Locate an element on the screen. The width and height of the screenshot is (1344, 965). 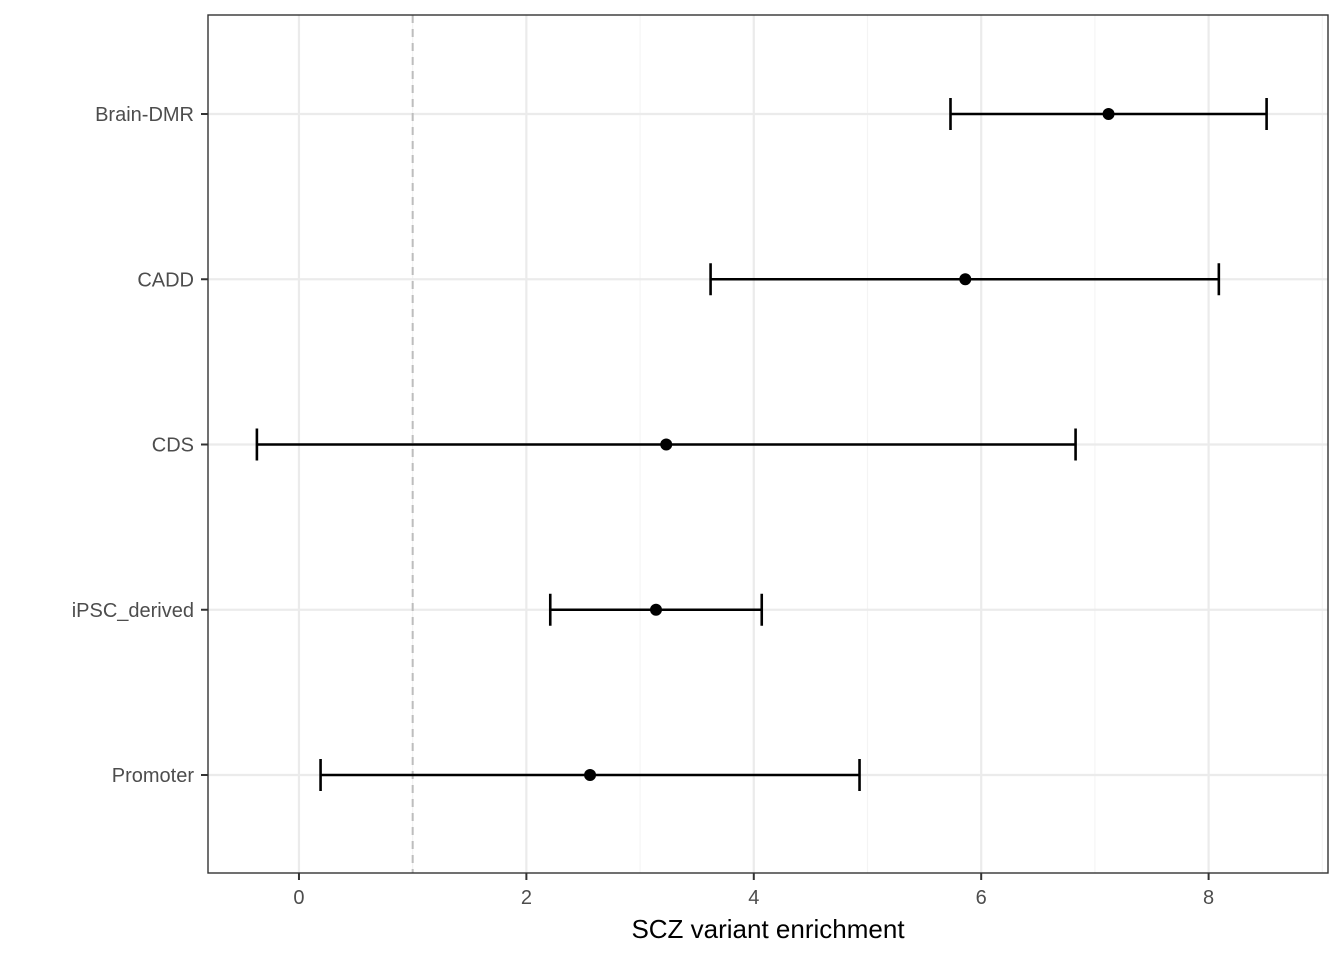
y-tick-label: CDS is located at coordinates (173, 446).